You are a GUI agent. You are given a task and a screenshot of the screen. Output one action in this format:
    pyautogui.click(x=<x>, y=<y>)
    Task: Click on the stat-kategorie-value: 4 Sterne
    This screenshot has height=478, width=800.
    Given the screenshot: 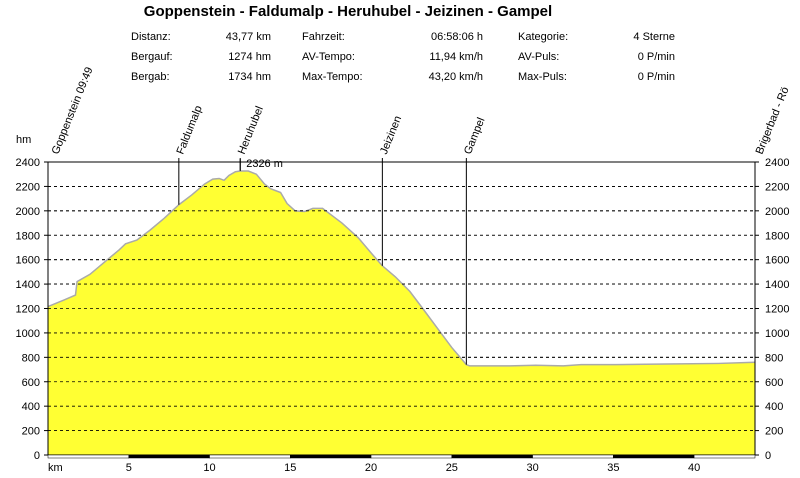 What is the action you would take?
    pyautogui.click(x=654, y=37)
    